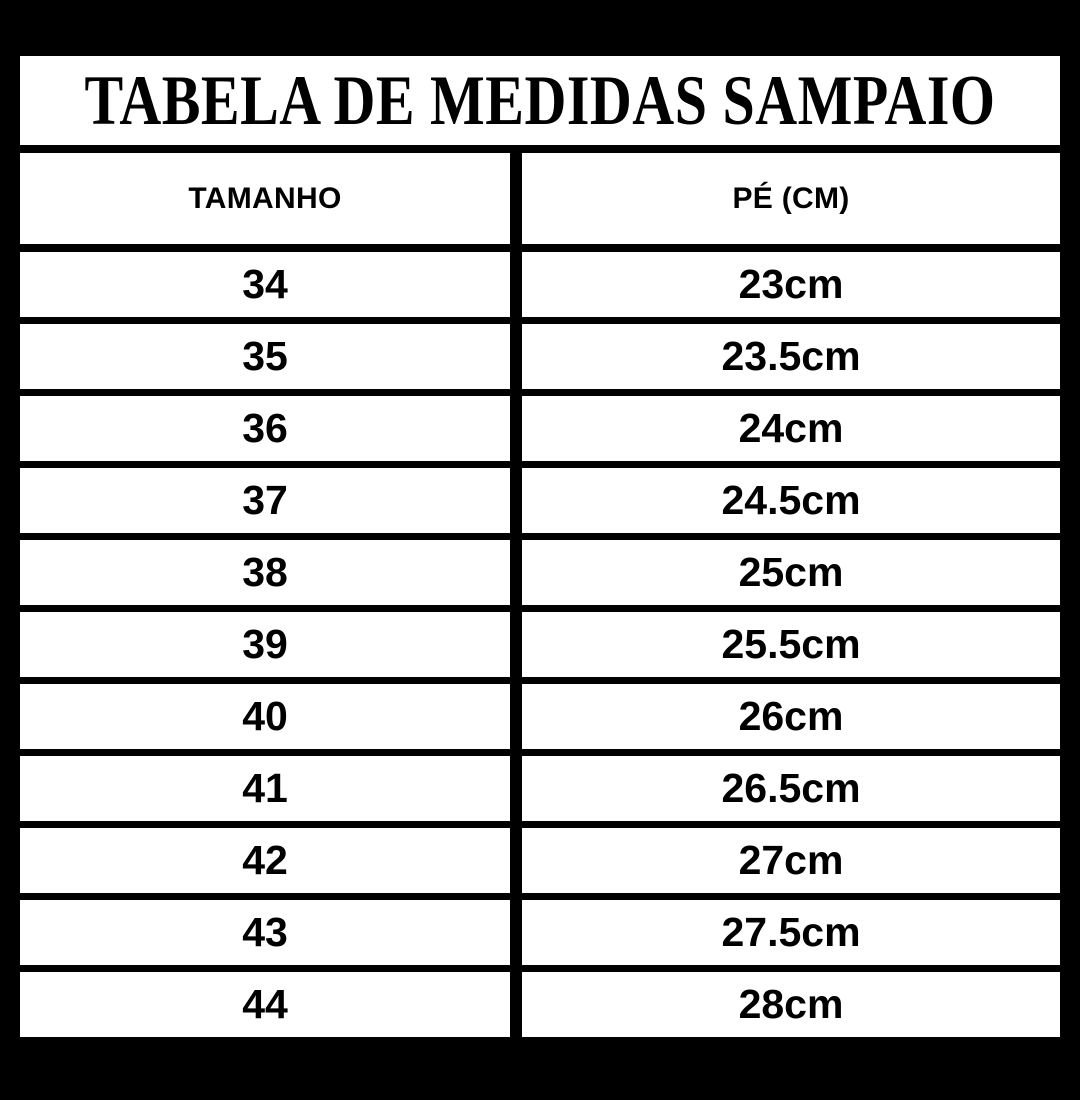  I want to click on cell-size-value: 43, so click(265, 932).